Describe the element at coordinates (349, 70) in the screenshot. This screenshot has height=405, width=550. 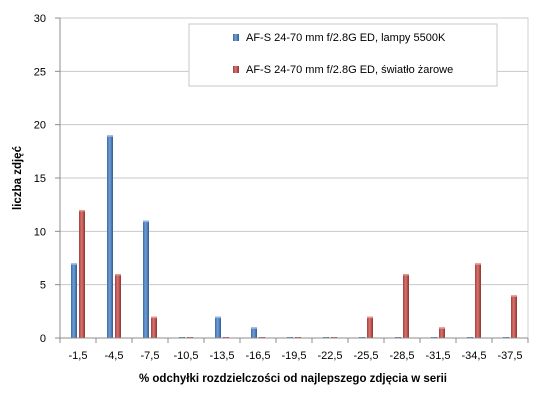
I see `legend-label-series-2: AF-S 24-70 mm f/2.8G ED, światło żarowe` at that location.